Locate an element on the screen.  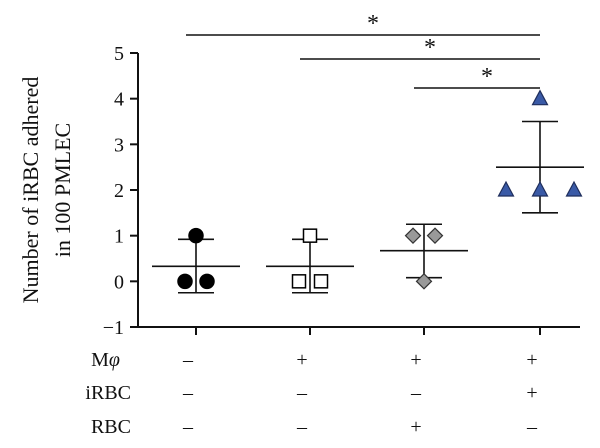
y-tick-label: 5 is located at coordinates (119, 54).